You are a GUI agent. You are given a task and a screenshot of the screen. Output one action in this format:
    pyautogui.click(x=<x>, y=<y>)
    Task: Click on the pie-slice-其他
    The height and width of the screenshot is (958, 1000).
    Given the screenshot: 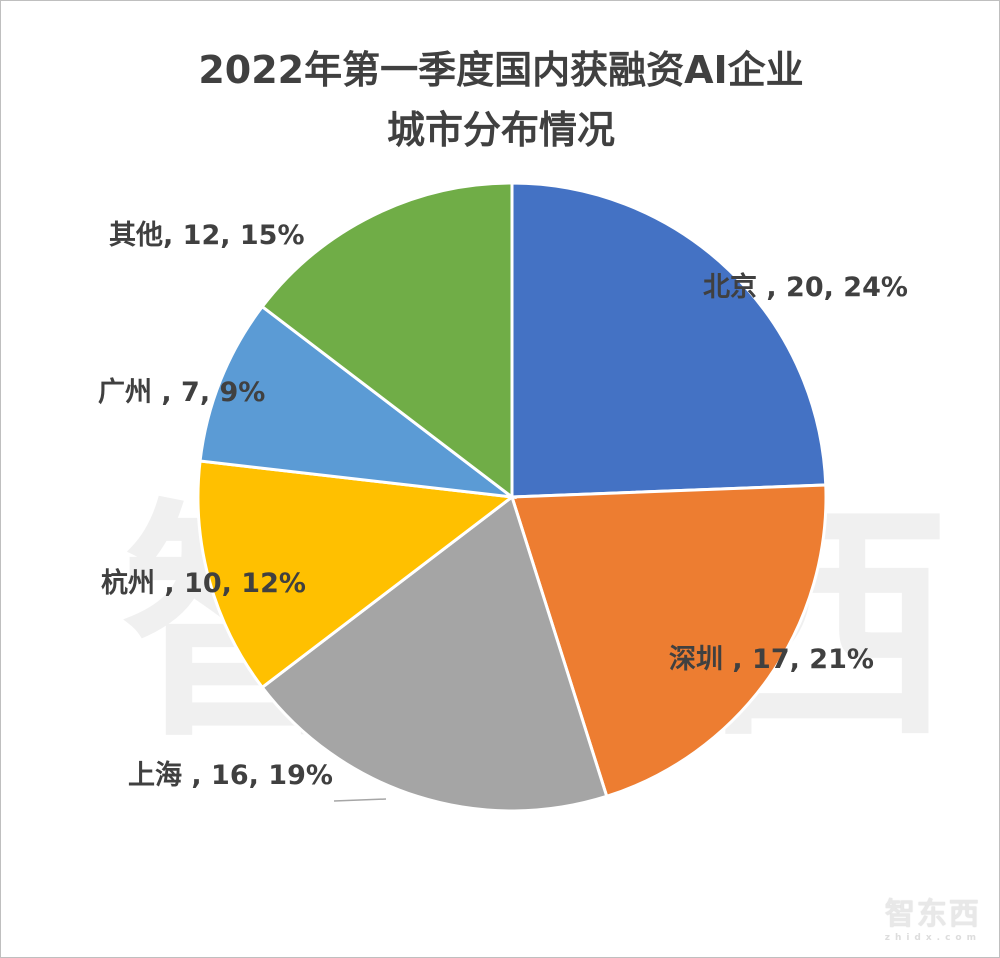 What is the action you would take?
    pyautogui.click(x=387, y=341)
    